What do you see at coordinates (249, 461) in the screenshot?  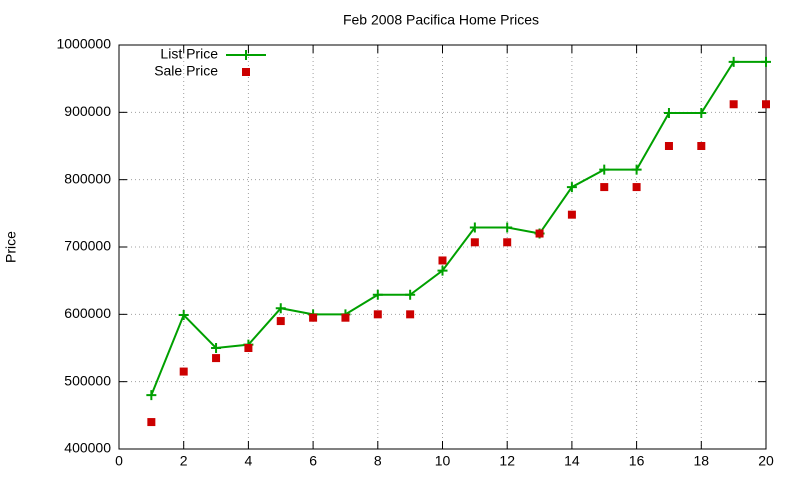 I see `x-tick-label: 4` at bounding box center [249, 461].